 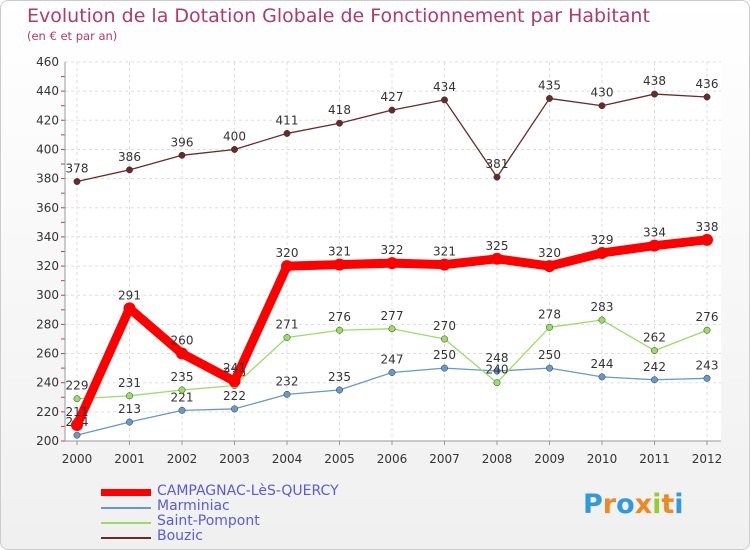 I want to click on data-label-3: 430, so click(x=602, y=93).